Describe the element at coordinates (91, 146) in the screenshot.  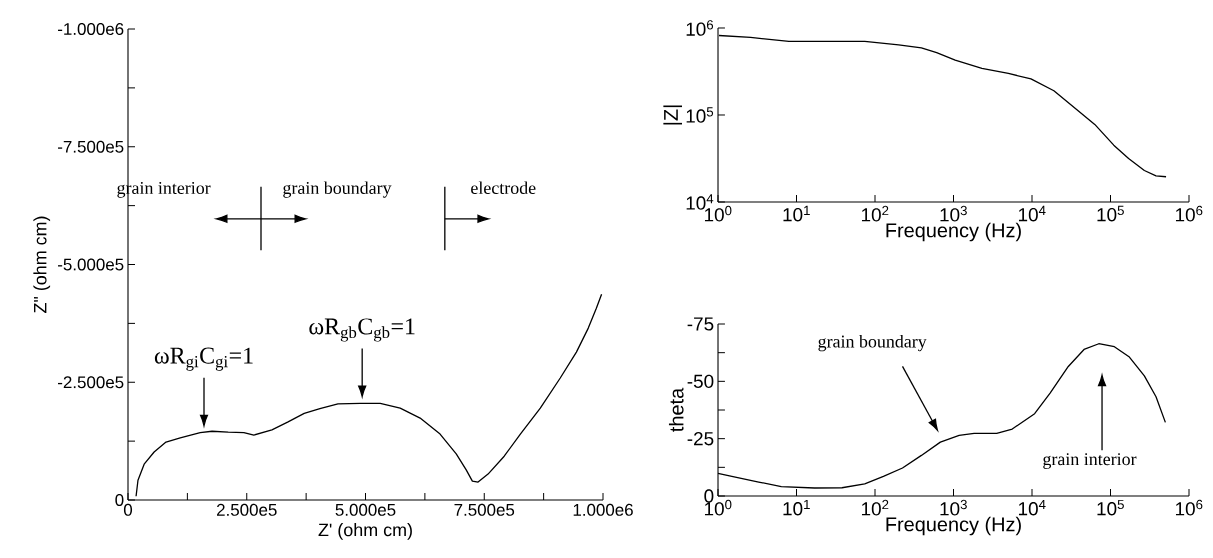
I see `y-tick-label: -7.500e5` at that location.